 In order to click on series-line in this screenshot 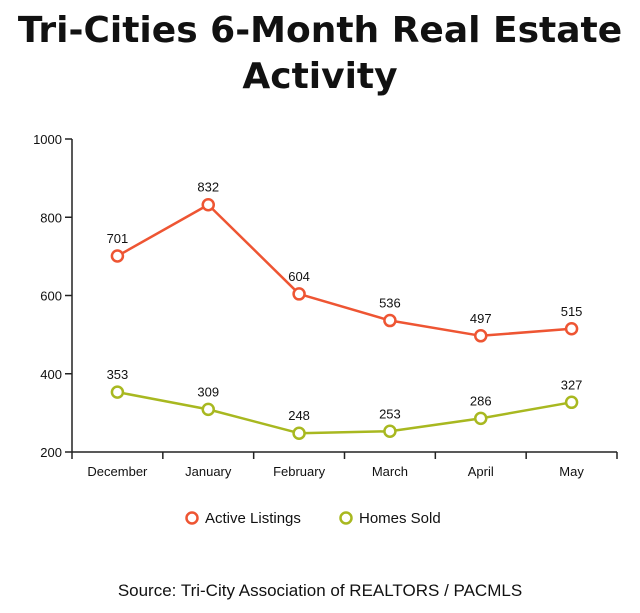, I will do `click(344, 412)`.